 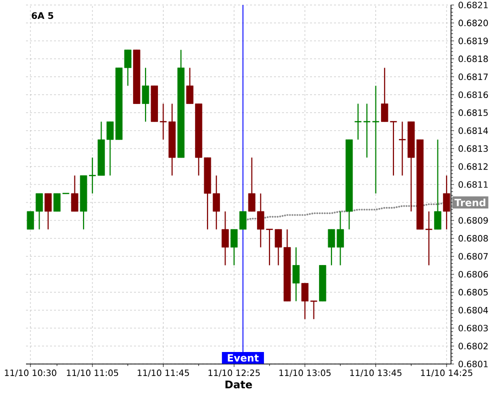 I want to click on y-tick-label: 0.6813, so click(x=473, y=148).